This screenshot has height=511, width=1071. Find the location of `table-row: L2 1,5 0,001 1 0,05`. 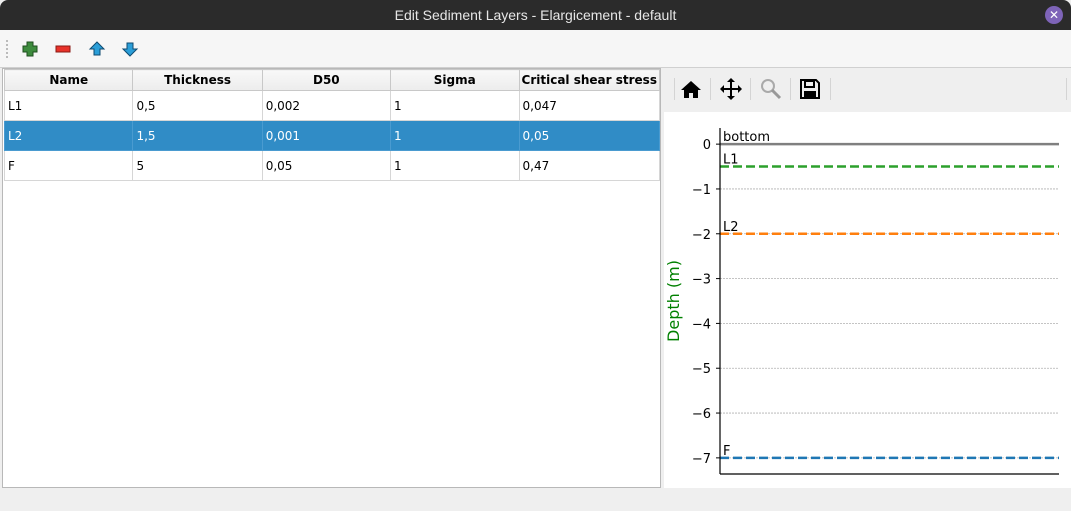

table-row: L2 1,5 0,001 1 0,05 is located at coordinates (332, 135).